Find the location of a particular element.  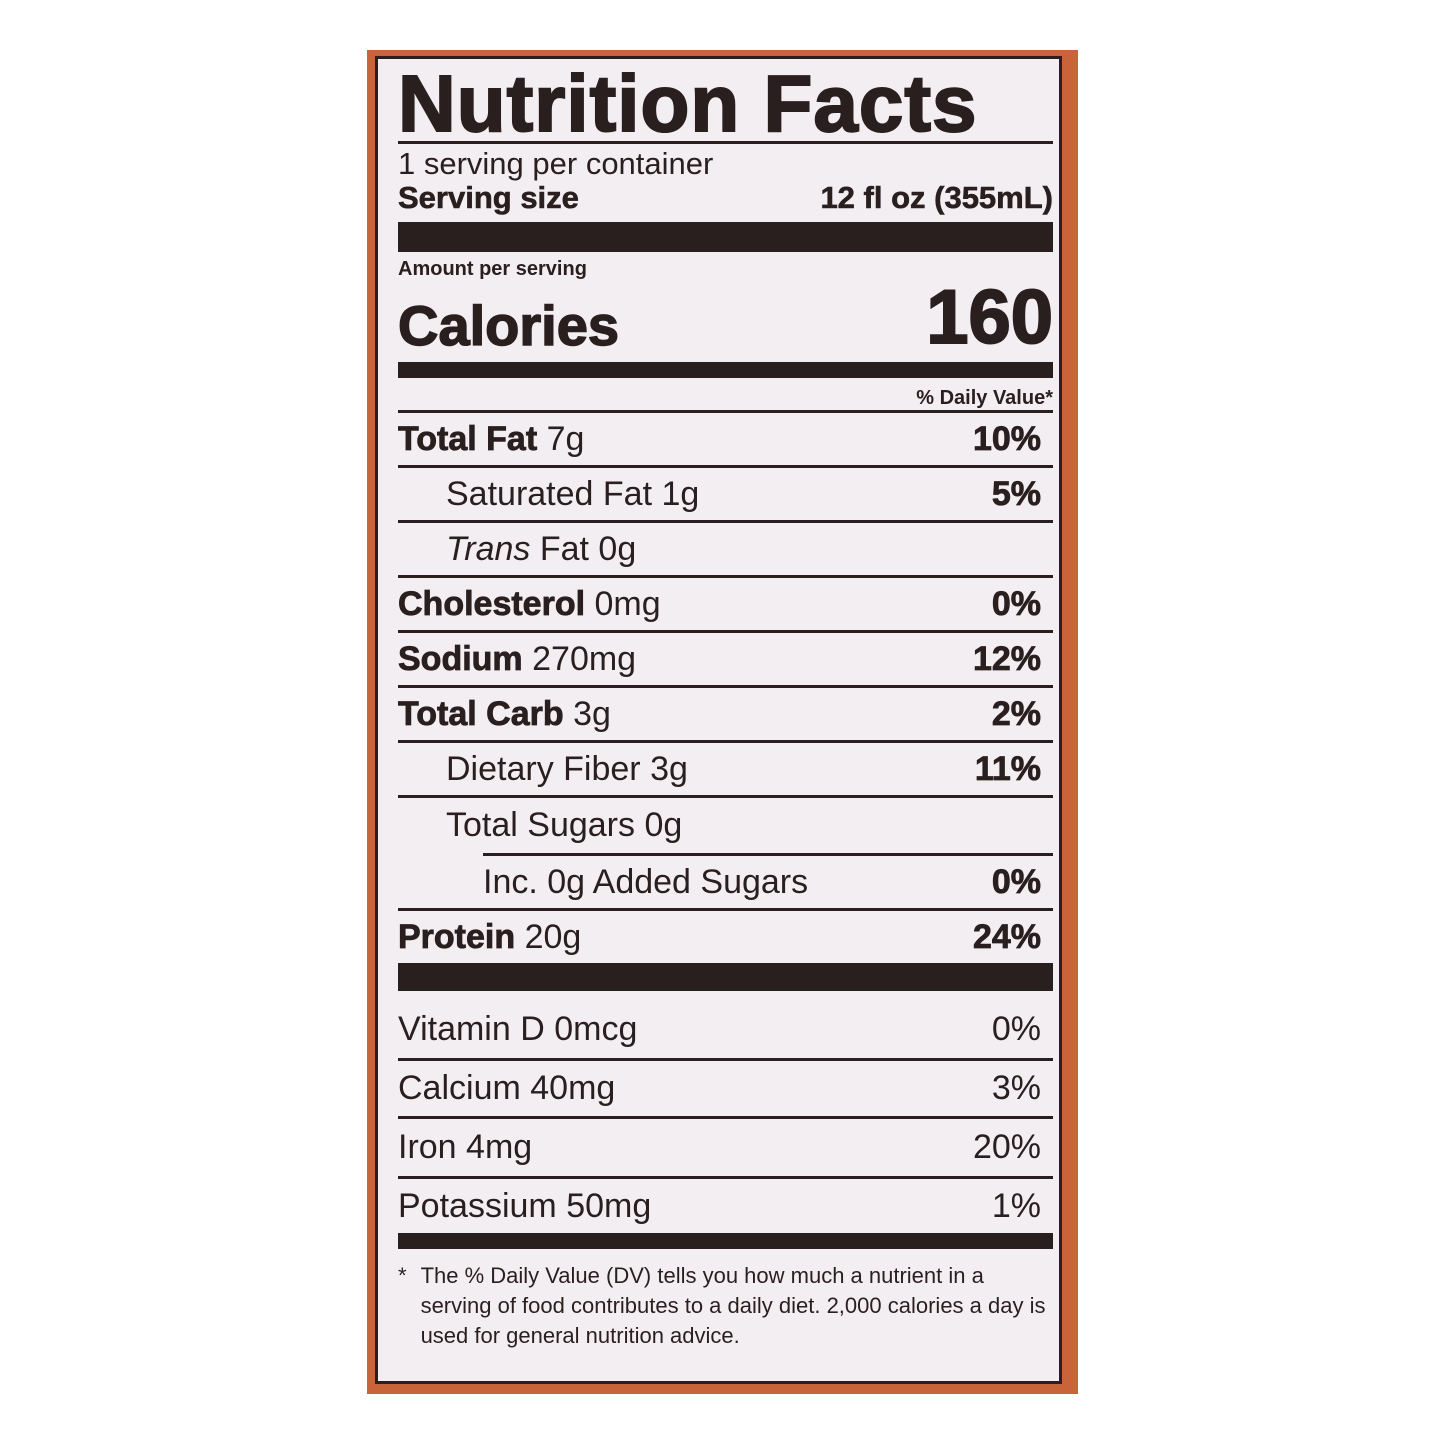

vitamin-amount: 4mg is located at coordinates (499, 1147).